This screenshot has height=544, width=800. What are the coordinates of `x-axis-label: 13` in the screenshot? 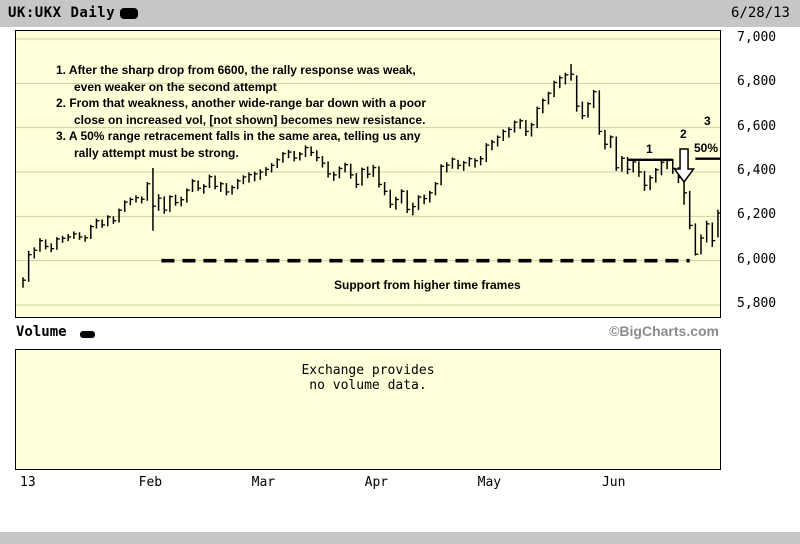 It's located at (28, 482).